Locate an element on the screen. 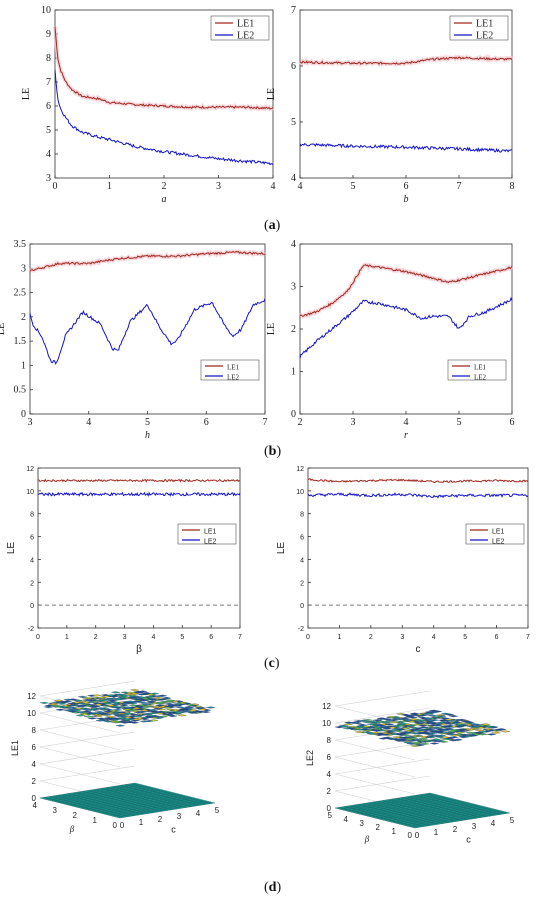 This screenshot has width=550, height=902. z-axis-label: LE1 is located at coordinates (15, 748).